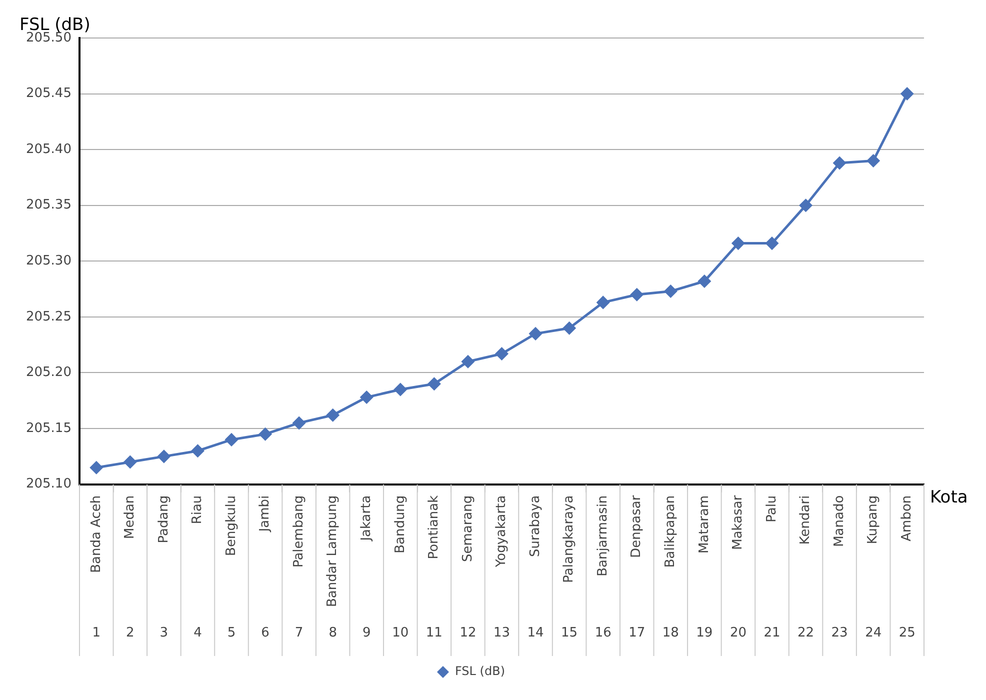 Image resolution: width=986 pixels, height=700 pixels. Describe the element at coordinates (49, 372) in the screenshot. I see `y-tick-label: 205.20` at that location.